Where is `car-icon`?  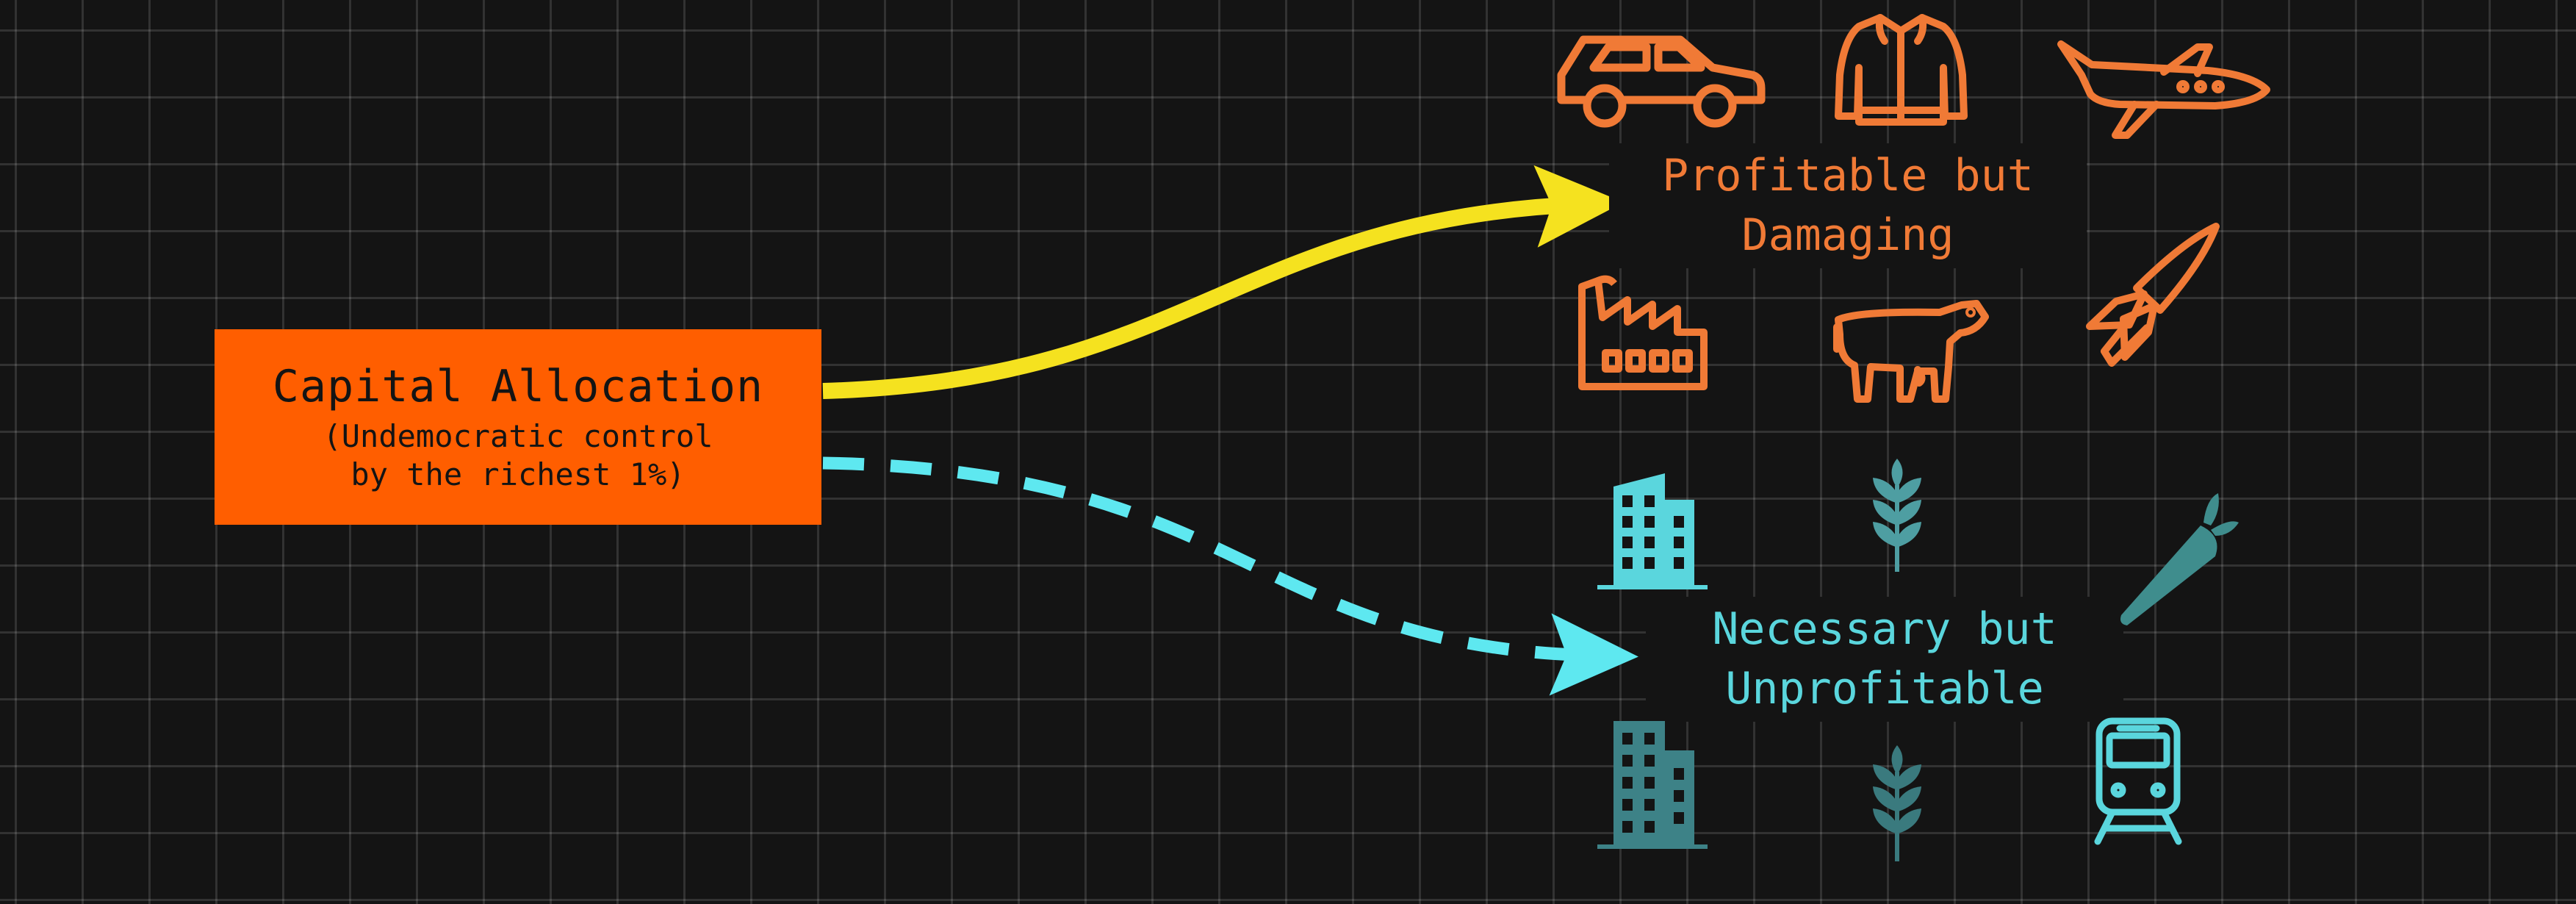
car-icon is located at coordinates (1660, 81).